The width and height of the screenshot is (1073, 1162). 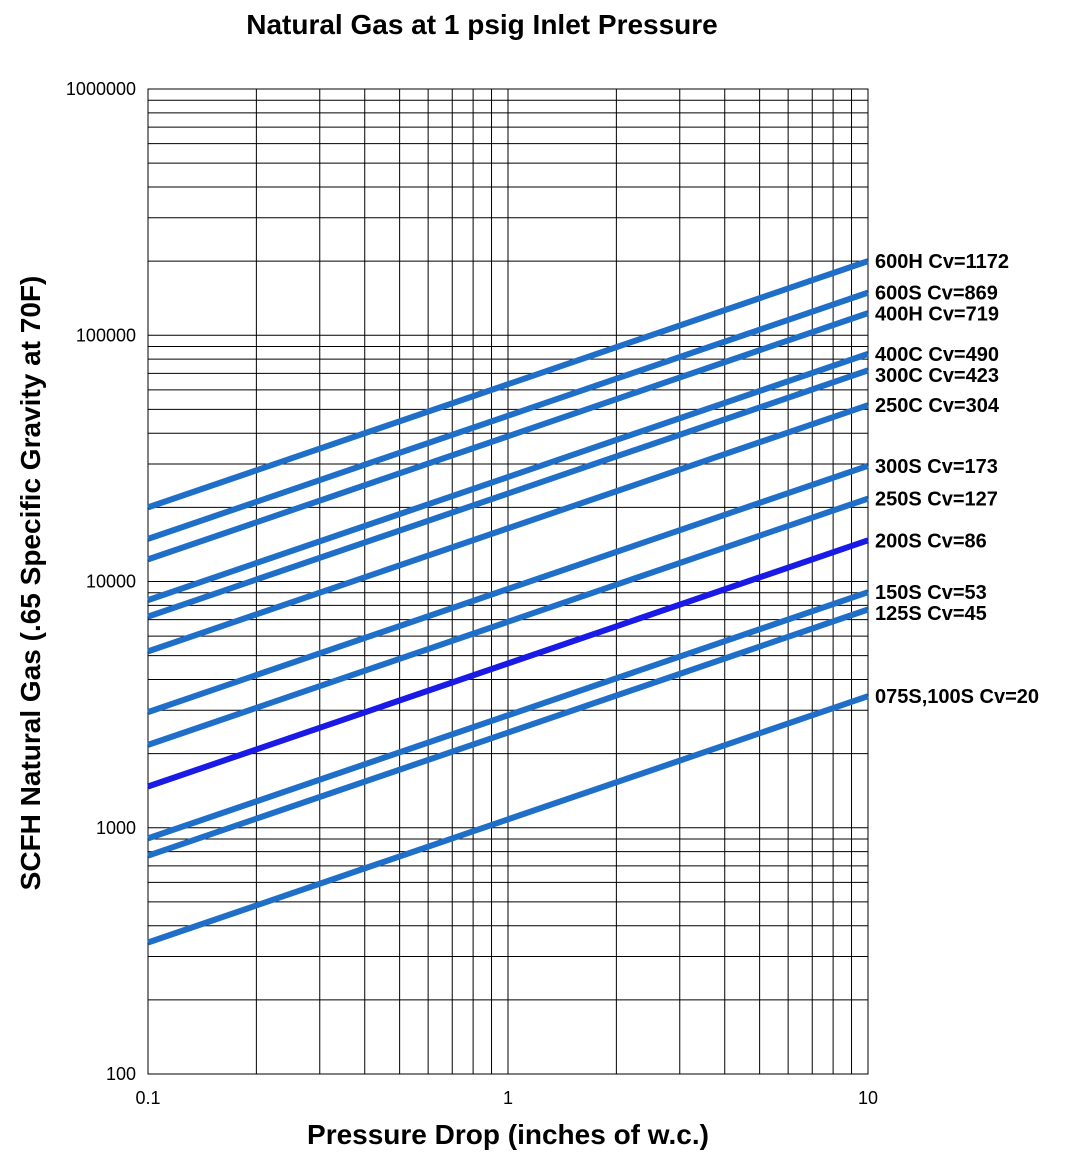 I want to click on series-label: 300C Cv=423, so click(x=937, y=376).